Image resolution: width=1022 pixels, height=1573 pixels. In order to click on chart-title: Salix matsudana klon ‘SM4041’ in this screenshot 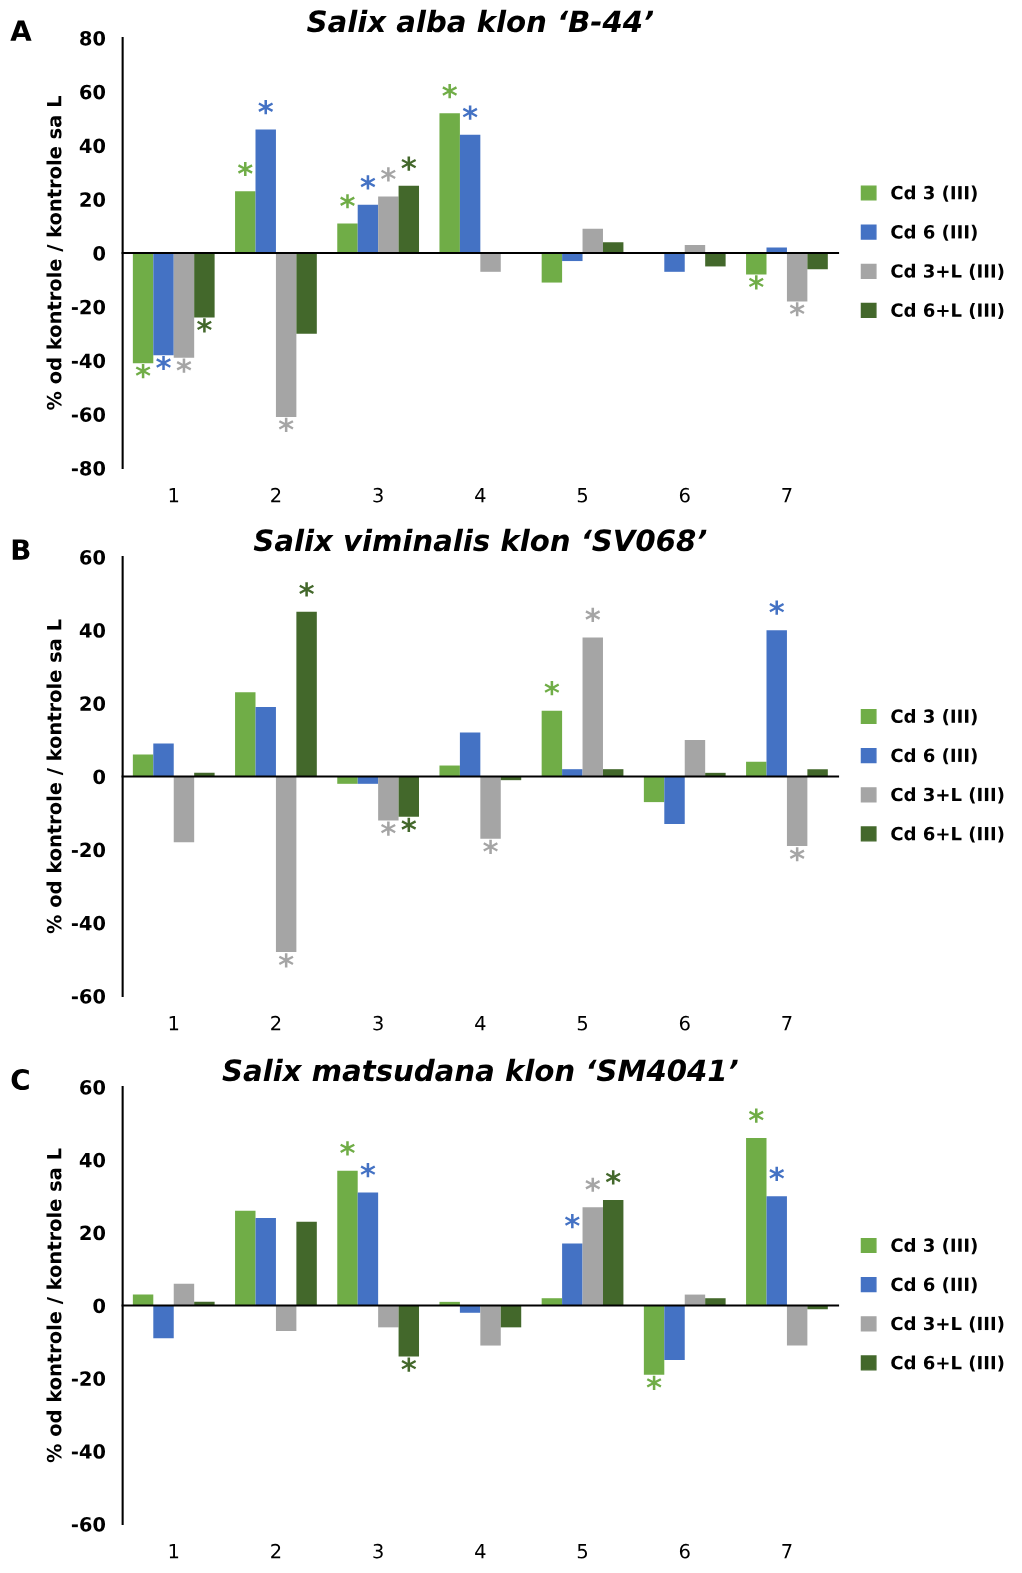, I will do `click(480, 1070)`.